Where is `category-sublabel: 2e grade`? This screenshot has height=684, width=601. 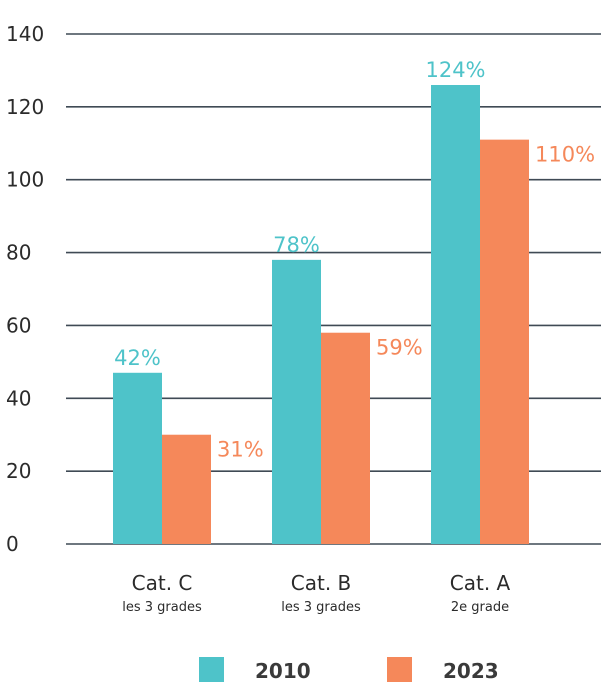 category-sublabel: 2e grade is located at coordinates (480, 607).